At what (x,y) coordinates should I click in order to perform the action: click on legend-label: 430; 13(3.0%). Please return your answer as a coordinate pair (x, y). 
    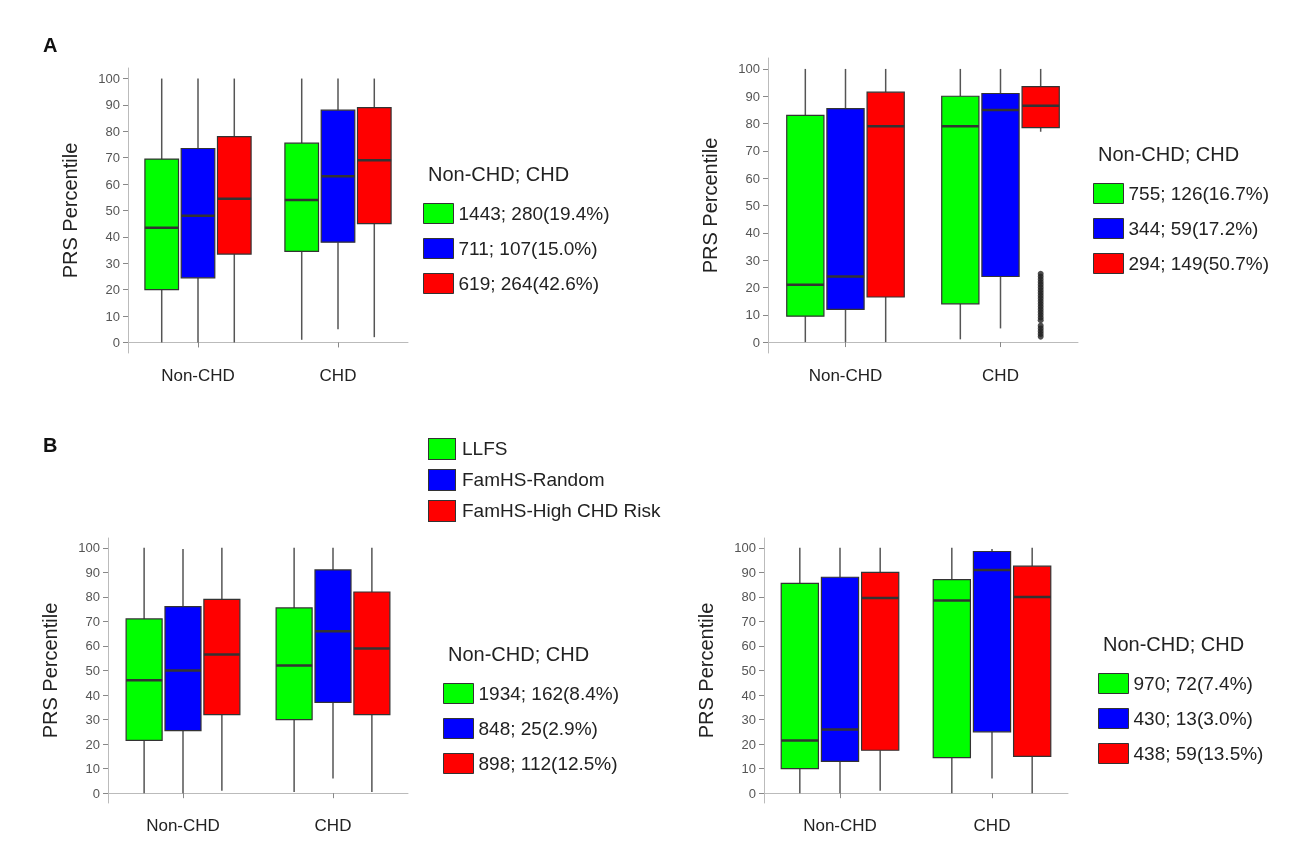
    Looking at the image, I should click on (1193, 718).